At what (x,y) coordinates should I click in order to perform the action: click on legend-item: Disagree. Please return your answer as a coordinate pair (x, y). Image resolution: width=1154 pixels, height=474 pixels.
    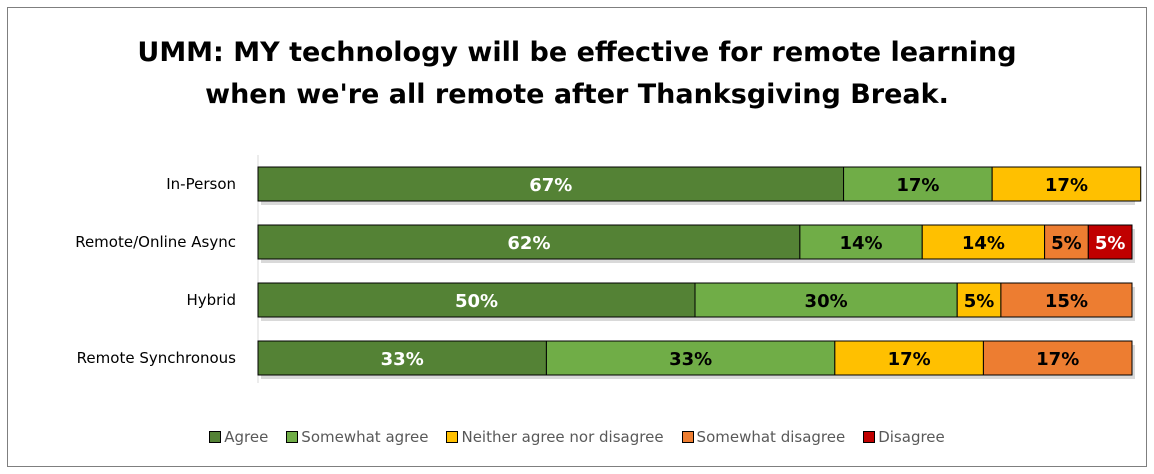
    Looking at the image, I should click on (904, 437).